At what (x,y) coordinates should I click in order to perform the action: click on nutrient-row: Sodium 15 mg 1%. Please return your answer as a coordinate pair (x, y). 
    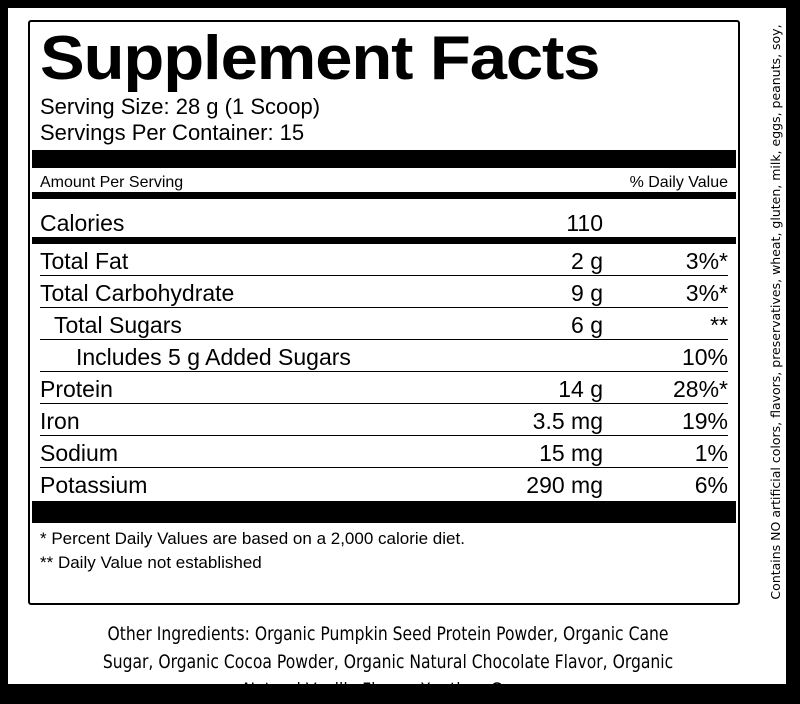
    Looking at the image, I should click on (384, 452).